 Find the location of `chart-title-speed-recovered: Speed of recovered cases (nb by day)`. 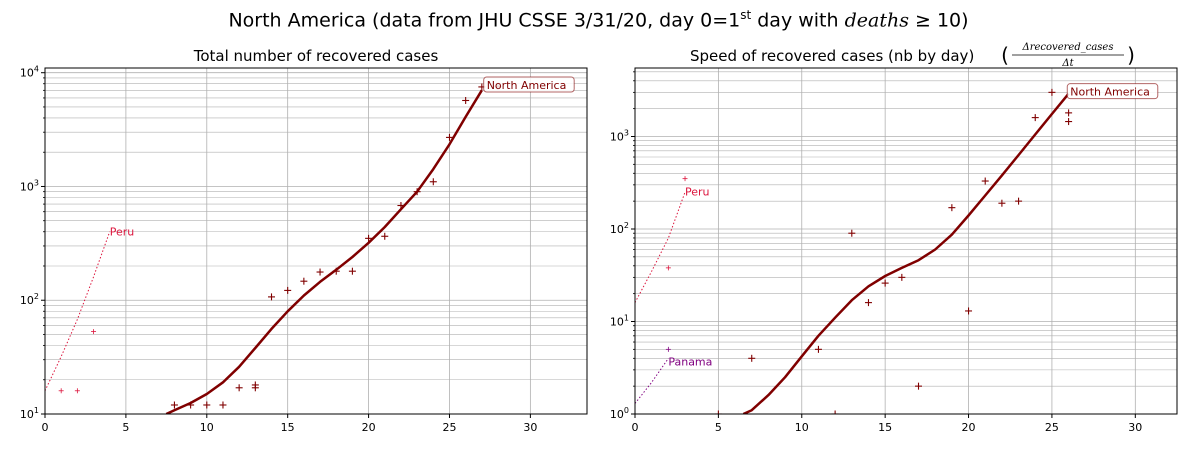

chart-title-speed-recovered: Speed of recovered cases (nb by day) is located at coordinates (832, 56).